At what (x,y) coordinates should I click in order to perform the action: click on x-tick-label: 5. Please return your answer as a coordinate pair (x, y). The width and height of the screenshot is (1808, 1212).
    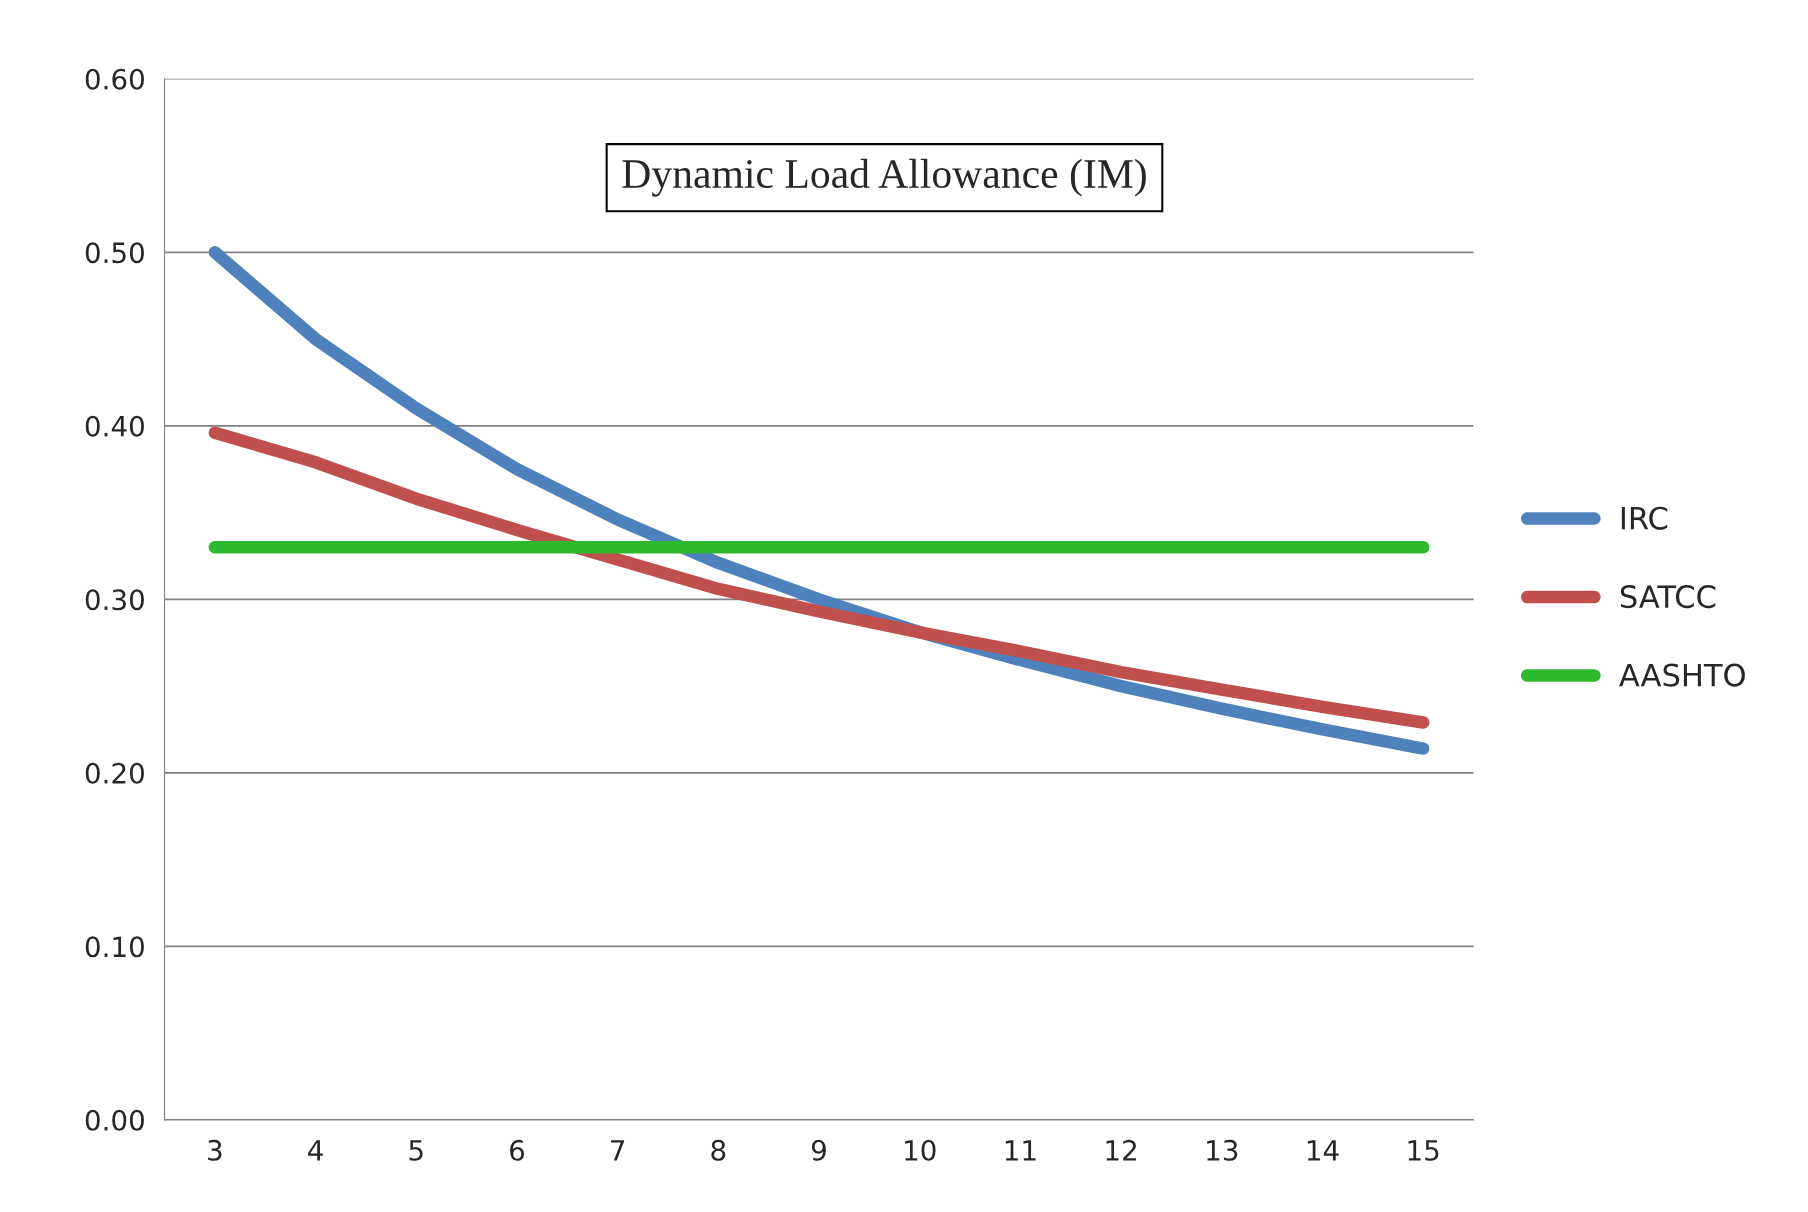
    Looking at the image, I should click on (416, 1150).